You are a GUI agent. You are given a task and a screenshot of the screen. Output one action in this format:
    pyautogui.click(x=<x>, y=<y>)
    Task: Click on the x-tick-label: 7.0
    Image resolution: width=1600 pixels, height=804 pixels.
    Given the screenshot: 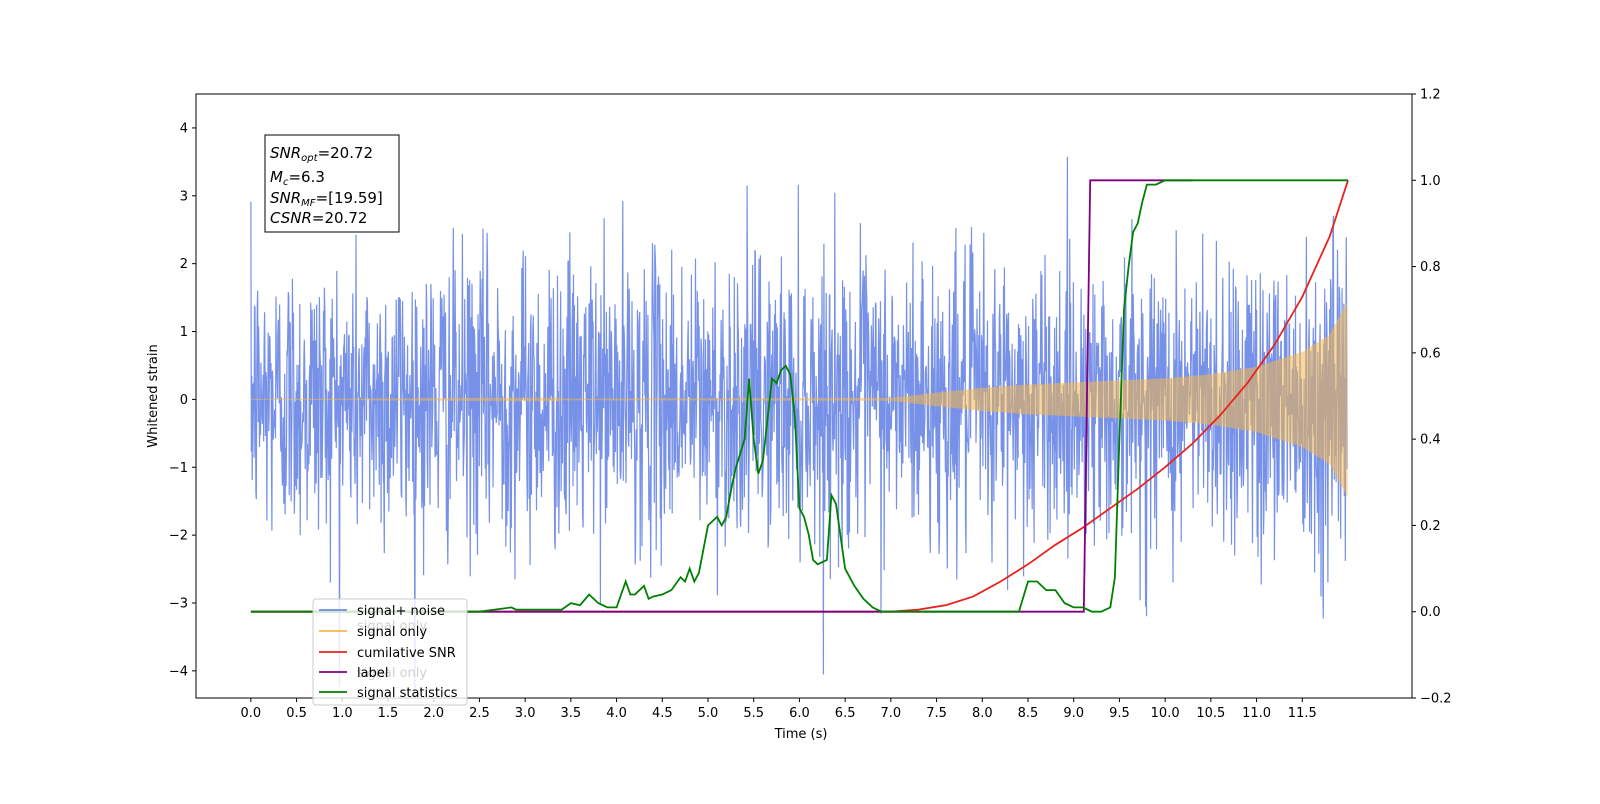 What is the action you would take?
    pyautogui.click(x=891, y=713)
    